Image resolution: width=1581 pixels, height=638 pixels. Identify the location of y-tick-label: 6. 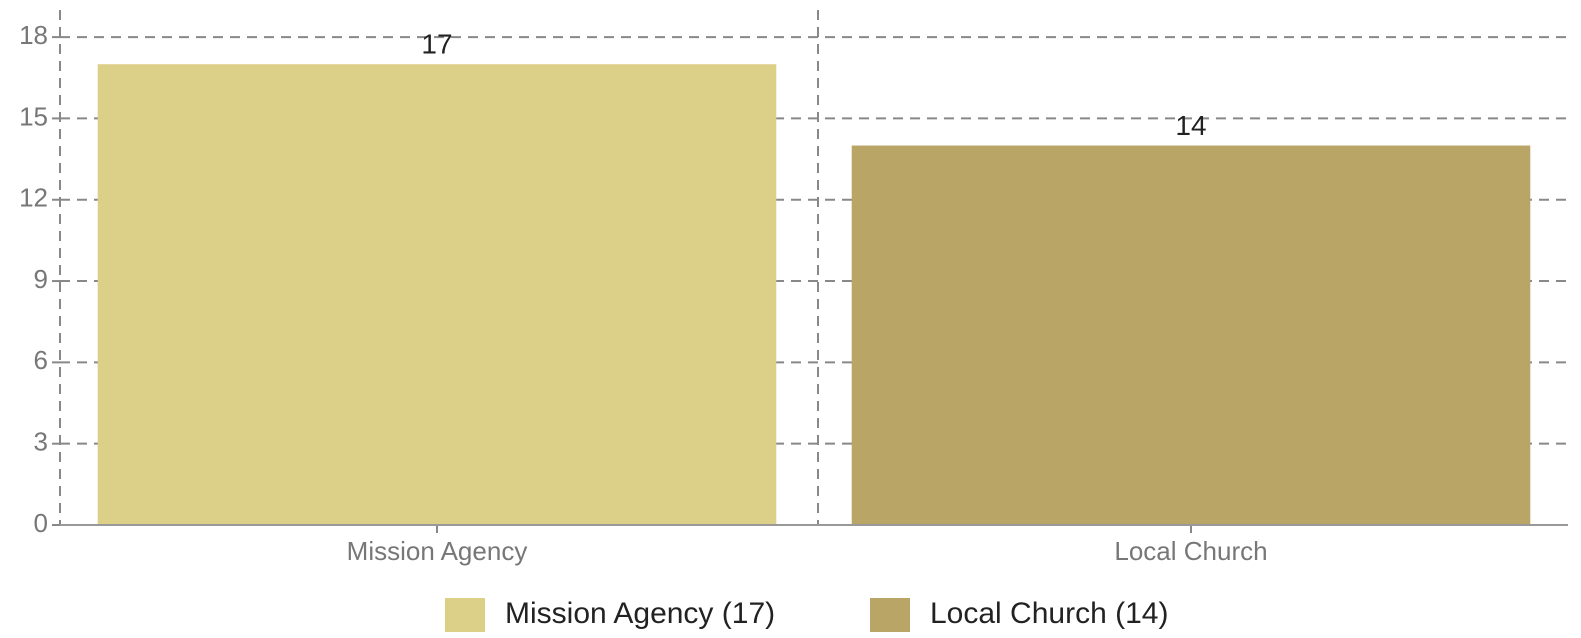
(41, 360).